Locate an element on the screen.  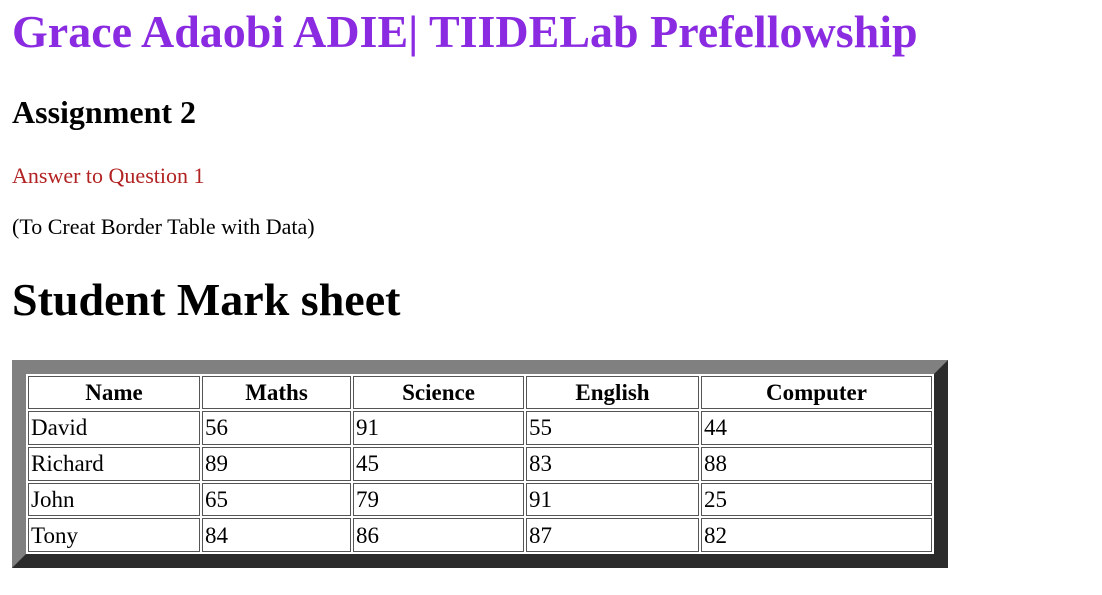
table-row: Richard 89 45 83 88 is located at coordinates (480, 463).